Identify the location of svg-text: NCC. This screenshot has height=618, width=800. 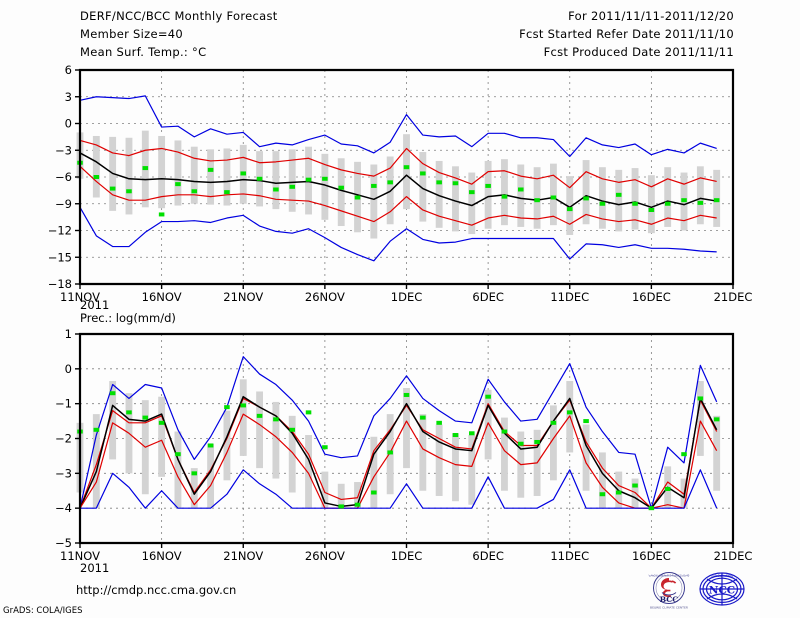
(722, 591).